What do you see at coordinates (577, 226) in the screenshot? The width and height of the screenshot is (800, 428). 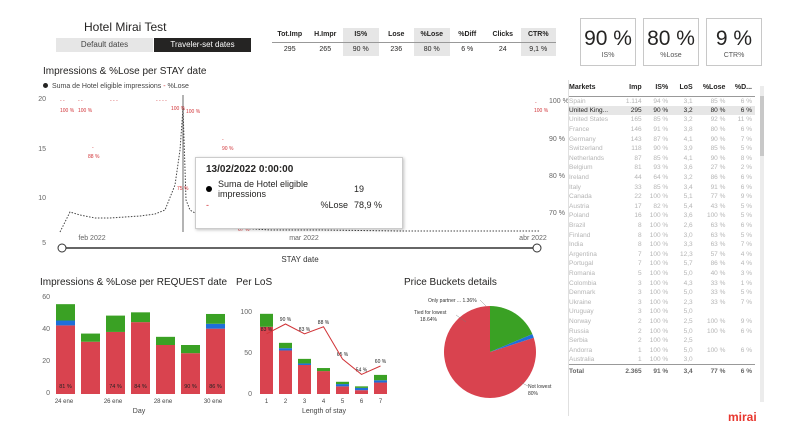 I see `market-cell: Brazil` at bounding box center [577, 226].